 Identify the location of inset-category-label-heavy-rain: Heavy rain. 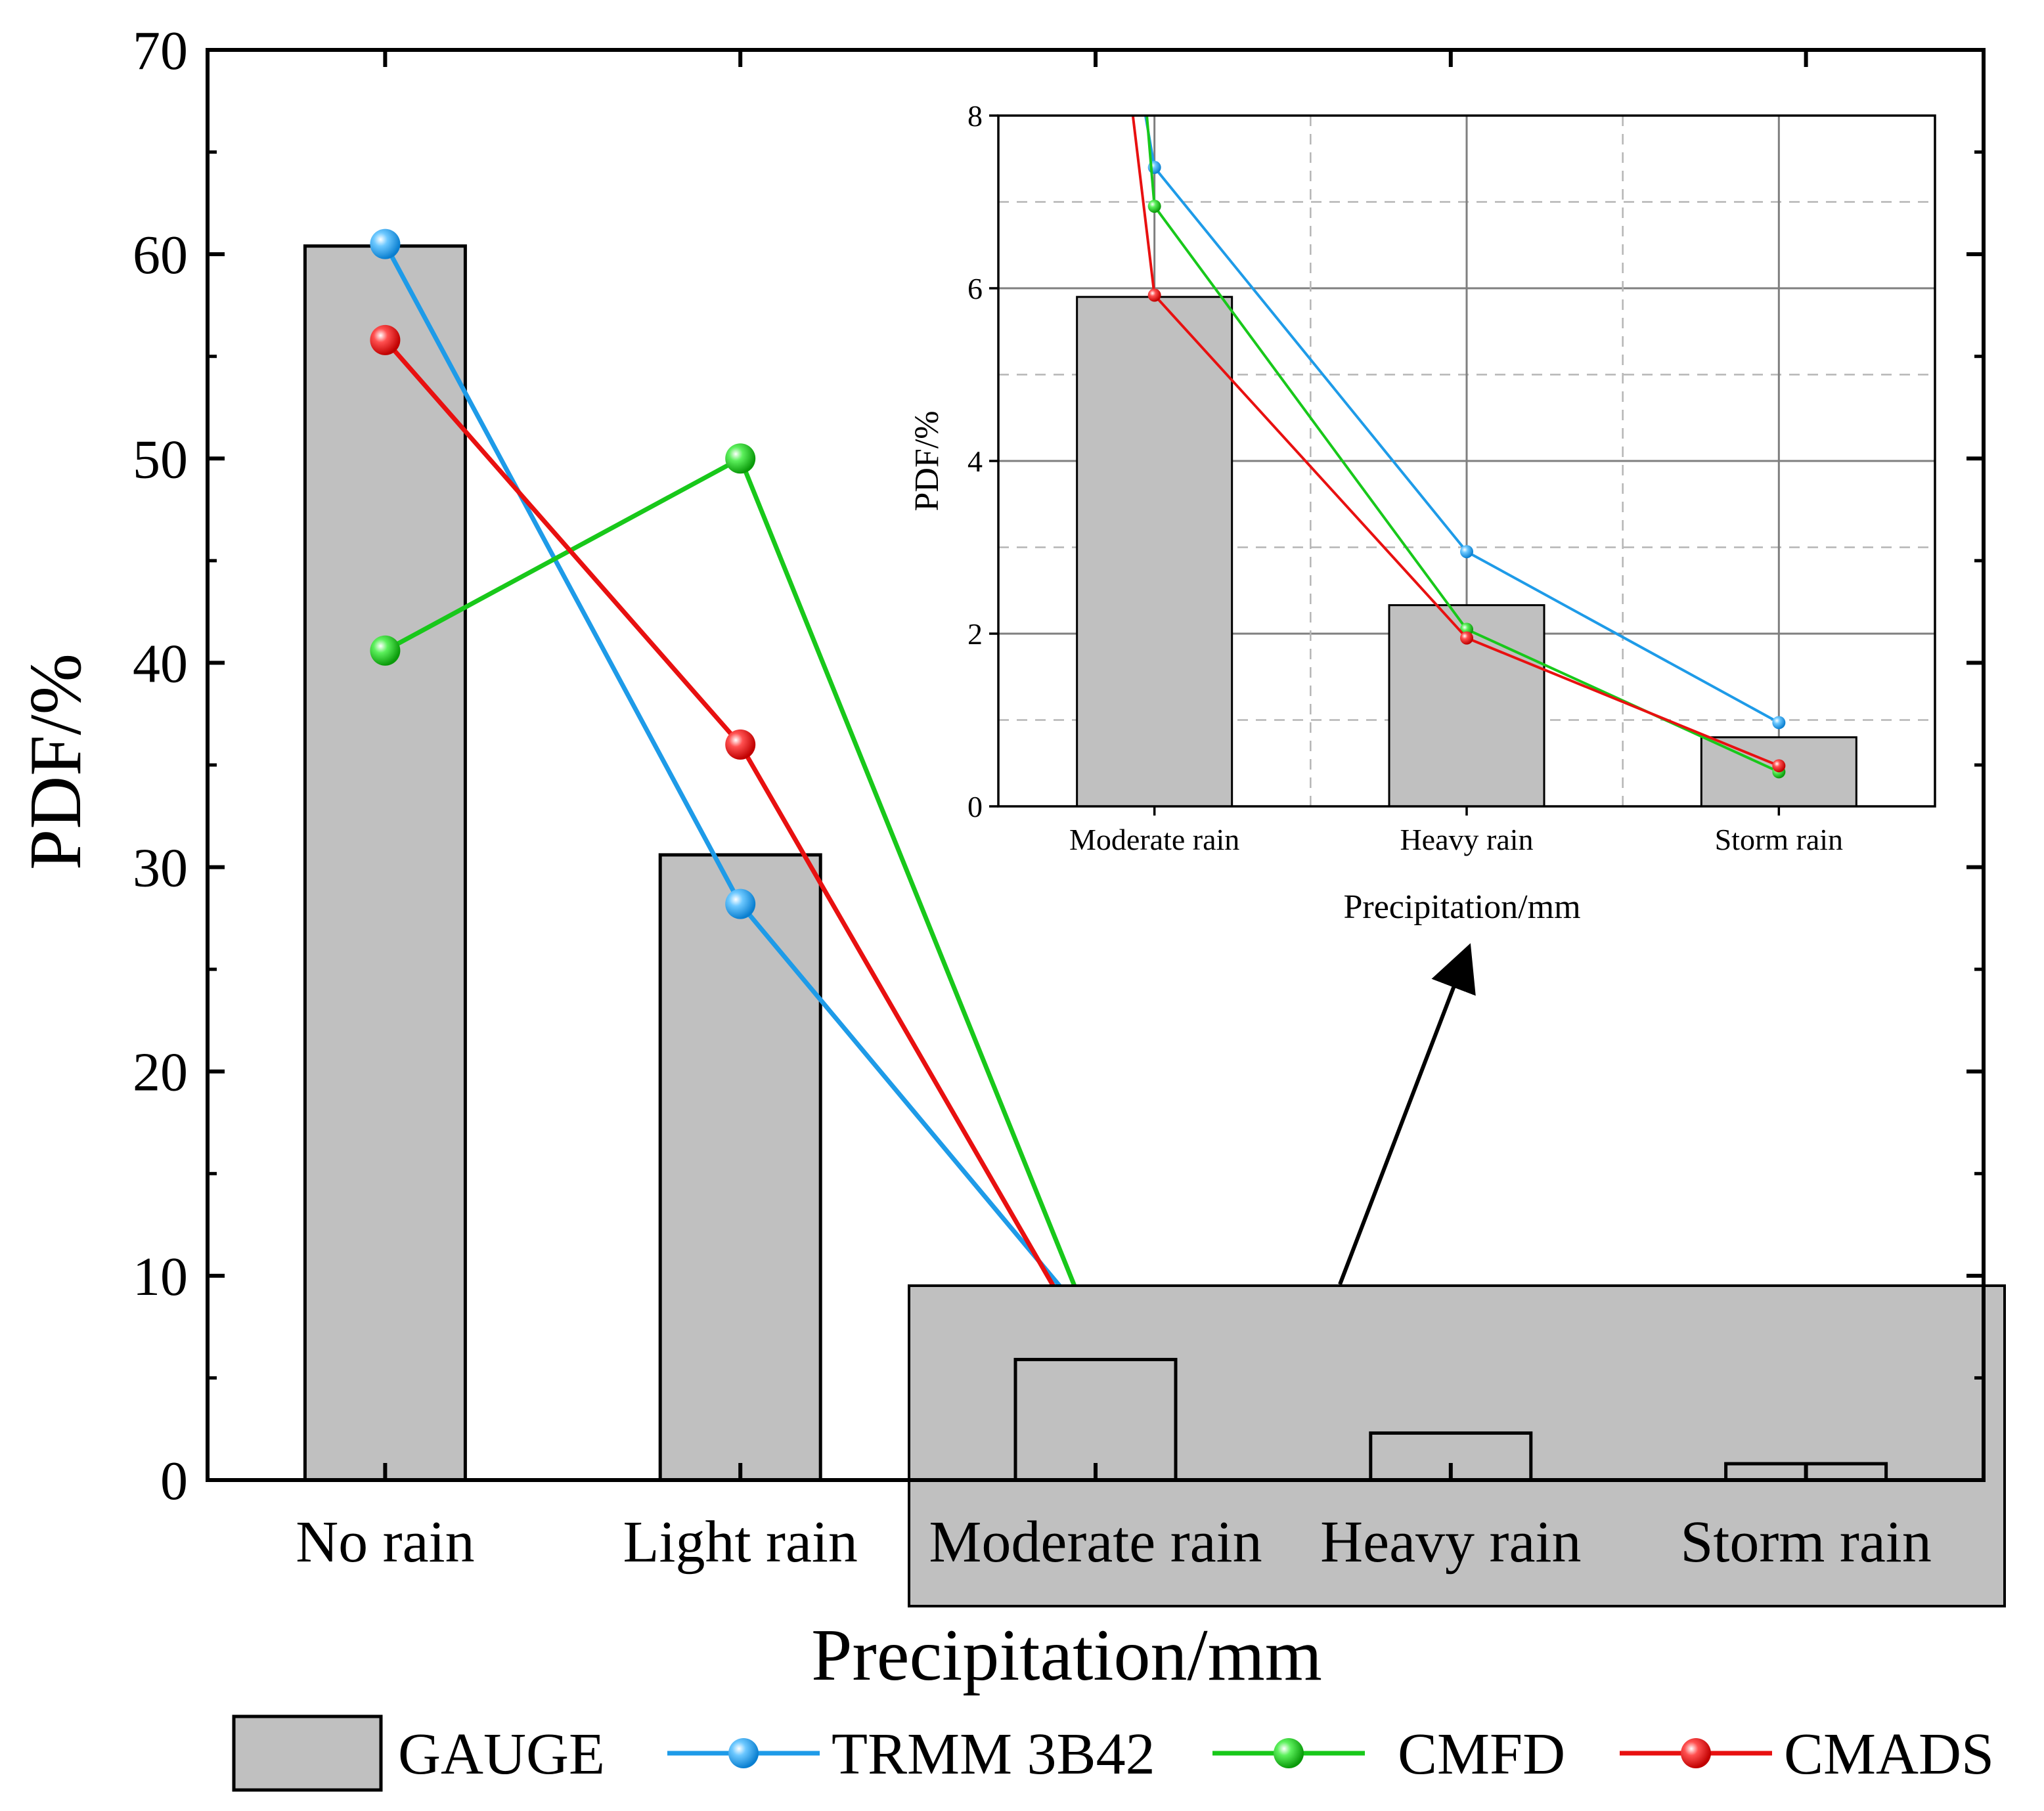
(1466, 839).